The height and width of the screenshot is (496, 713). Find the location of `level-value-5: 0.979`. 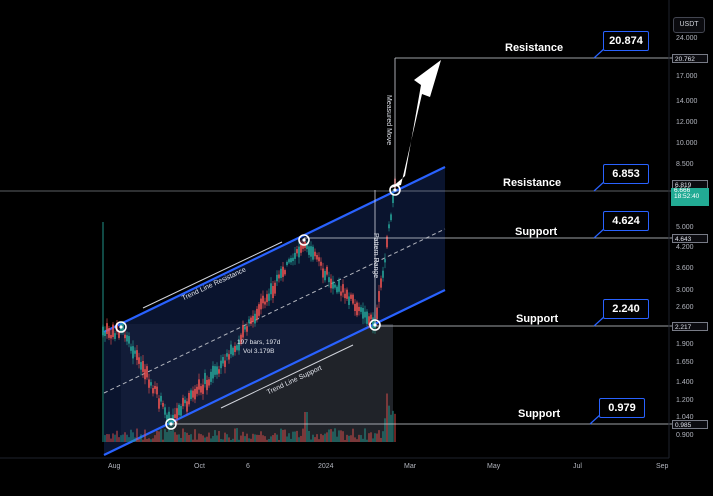

level-value-5: 0.979 is located at coordinates (622, 408).